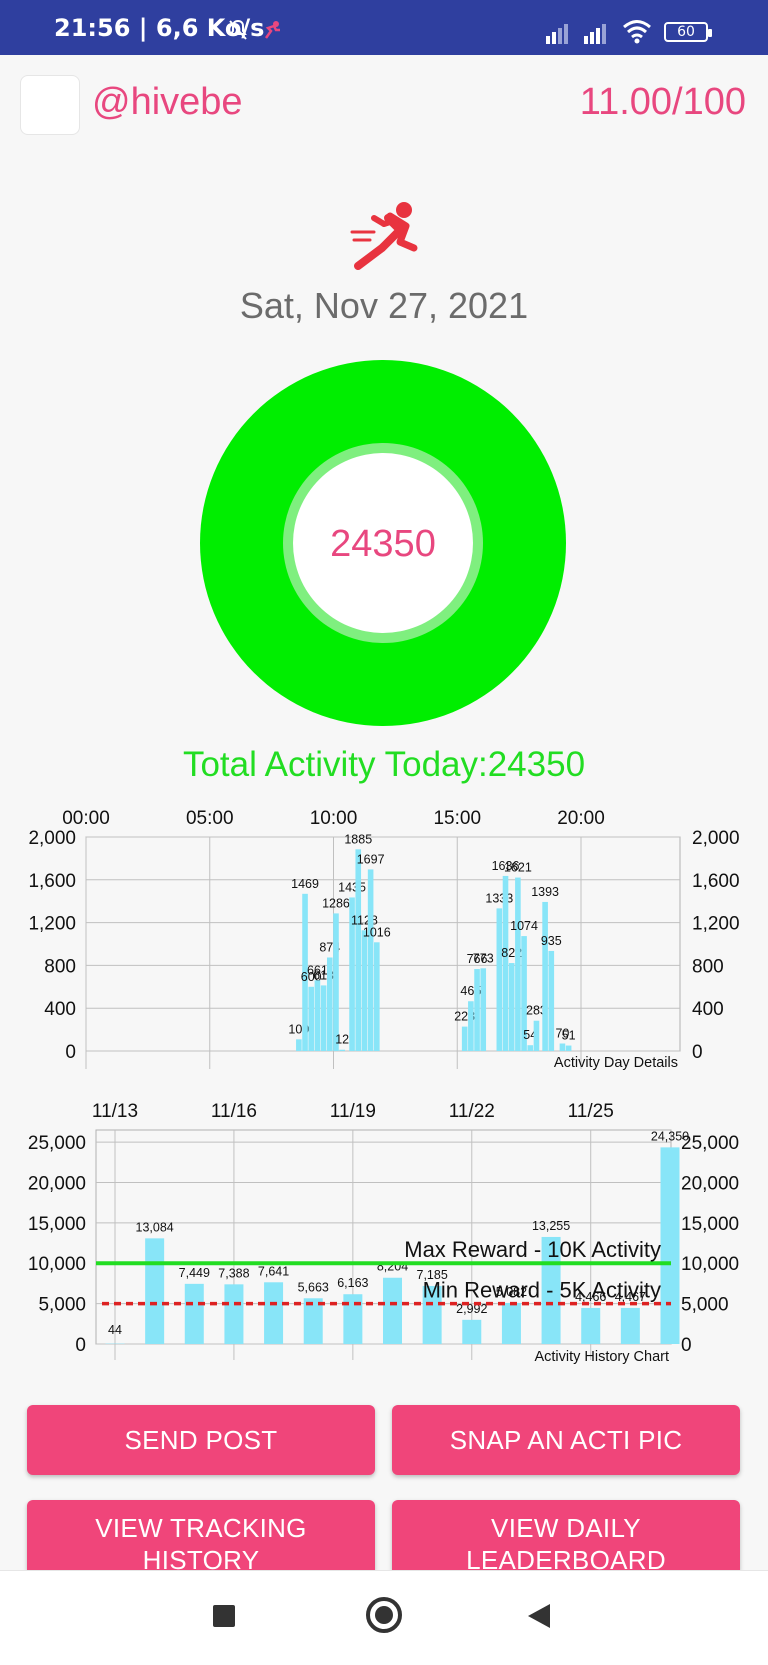 The width and height of the screenshot is (768, 1665). I want to click on x-tick-label: 11/19, so click(353, 1111).